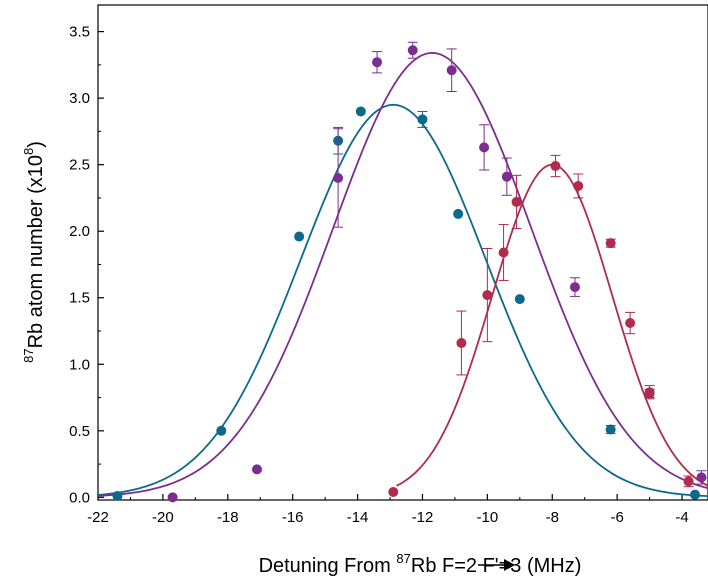 This screenshot has width=708, height=585. I want to click on y-tick-label: 2.5, so click(79, 165).